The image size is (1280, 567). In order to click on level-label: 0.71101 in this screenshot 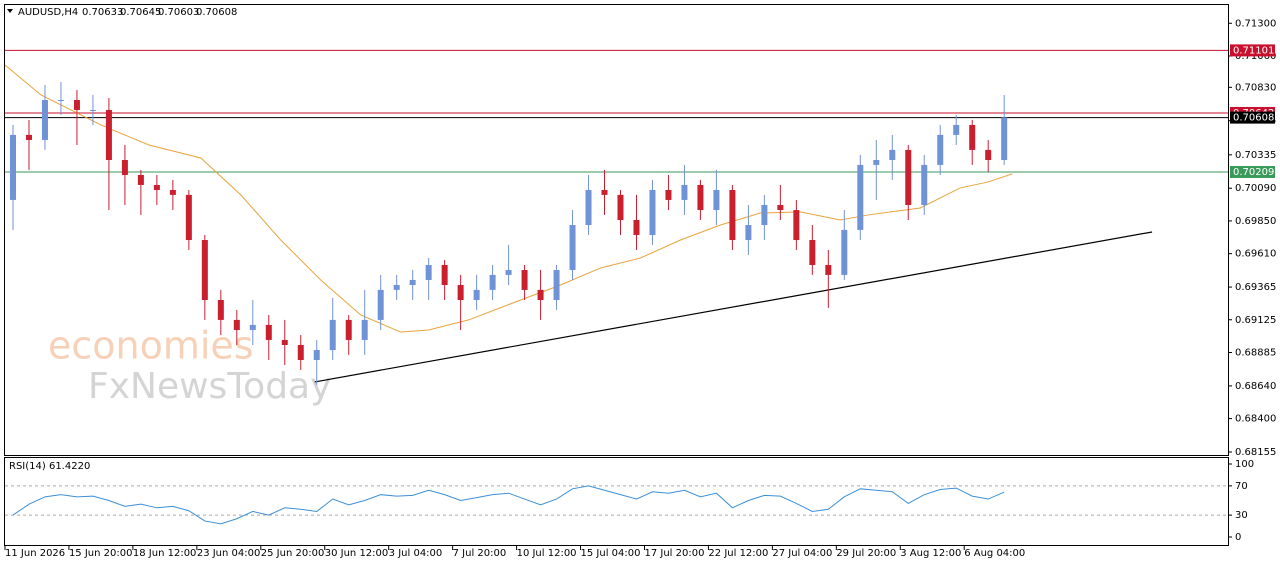, I will do `click(1253, 50)`.